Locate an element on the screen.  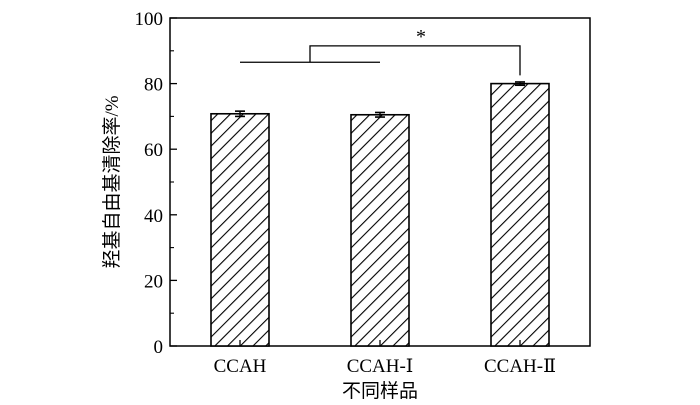
significance-line is located at coordinates (380, 60).